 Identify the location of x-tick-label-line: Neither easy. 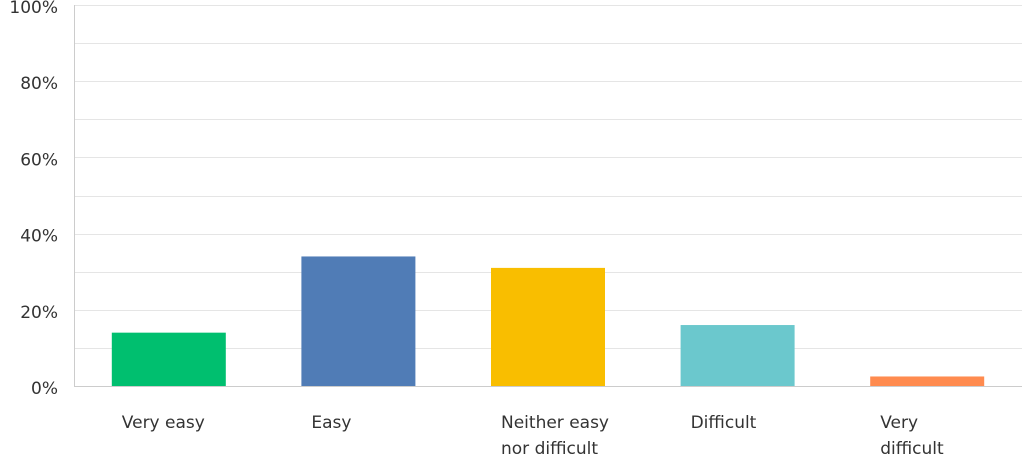
(555, 423).